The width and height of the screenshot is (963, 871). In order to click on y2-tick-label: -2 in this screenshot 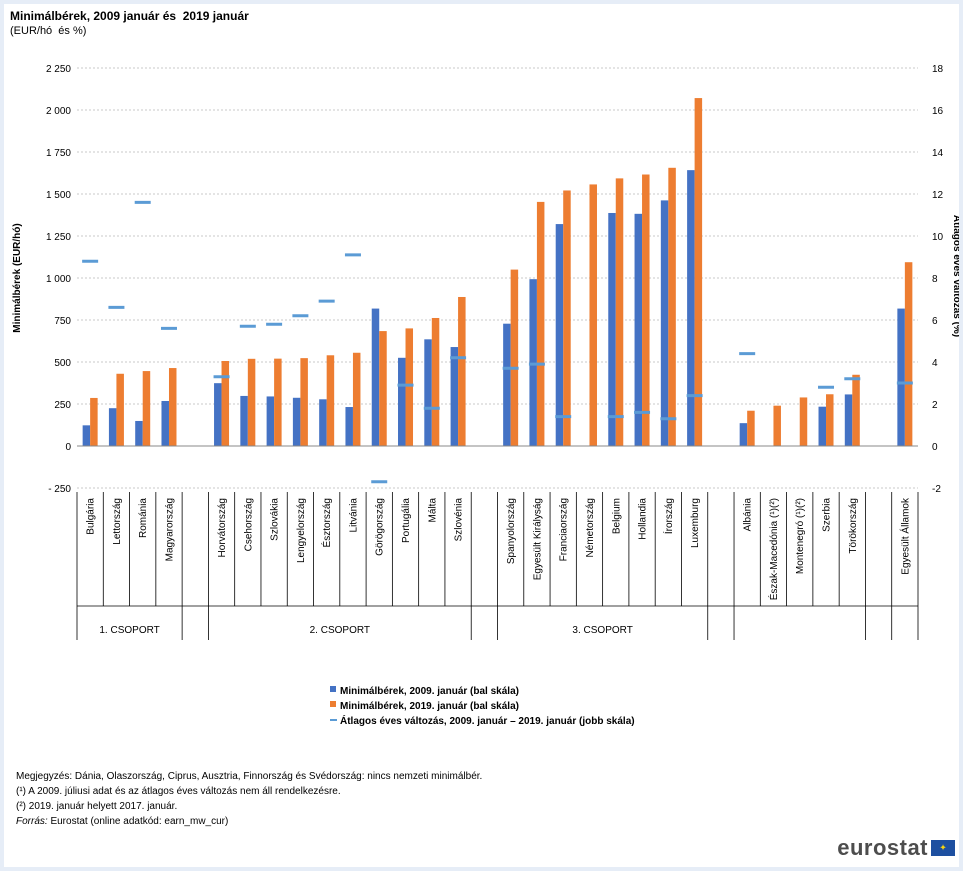, I will do `click(936, 489)`.